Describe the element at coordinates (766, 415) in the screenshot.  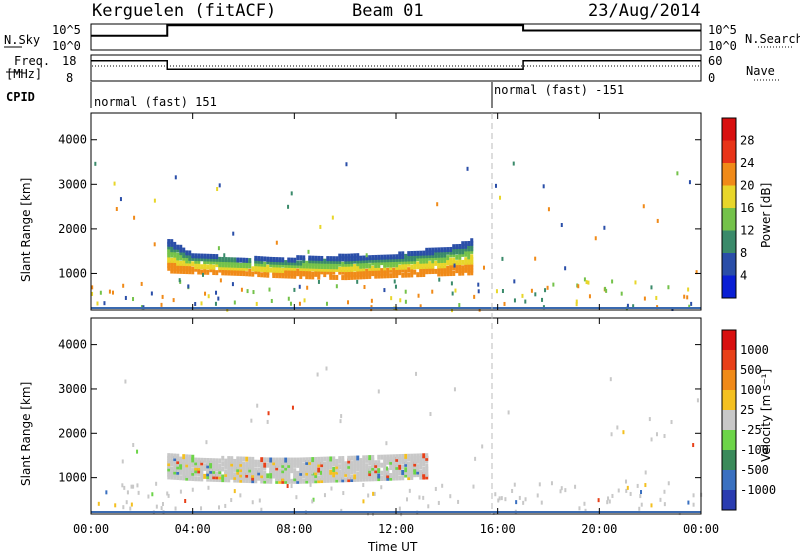
I see `velocity-colorbar-label: Velocity [m s⁻¹]` at that location.